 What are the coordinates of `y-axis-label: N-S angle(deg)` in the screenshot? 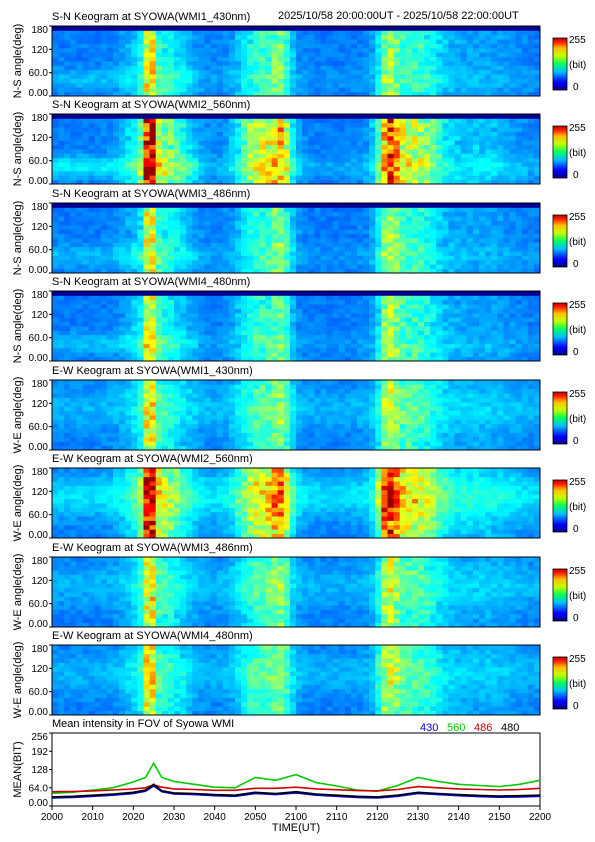 It's located at (18, 149).